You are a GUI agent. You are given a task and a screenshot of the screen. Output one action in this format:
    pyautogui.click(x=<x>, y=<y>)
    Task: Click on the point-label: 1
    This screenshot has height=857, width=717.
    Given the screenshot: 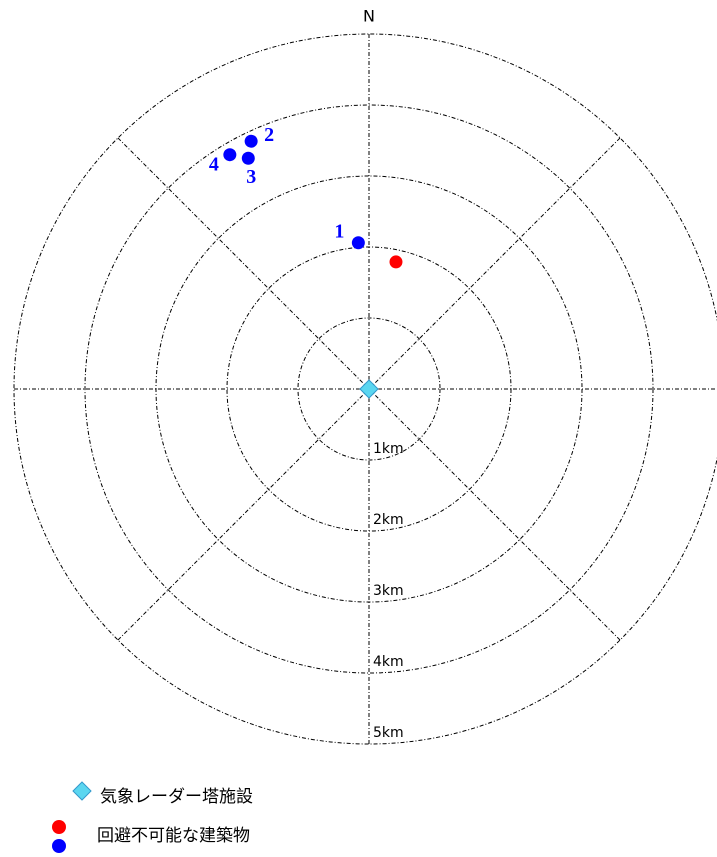 What is the action you would take?
    pyautogui.click(x=339, y=231)
    